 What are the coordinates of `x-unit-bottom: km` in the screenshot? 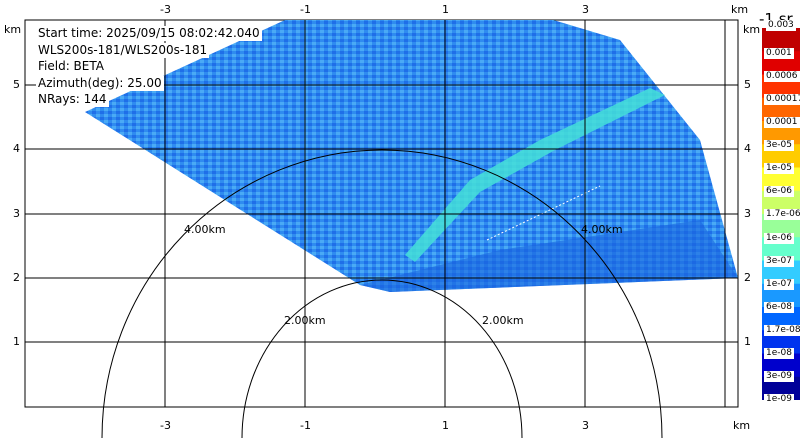 It's located at (742, 425).